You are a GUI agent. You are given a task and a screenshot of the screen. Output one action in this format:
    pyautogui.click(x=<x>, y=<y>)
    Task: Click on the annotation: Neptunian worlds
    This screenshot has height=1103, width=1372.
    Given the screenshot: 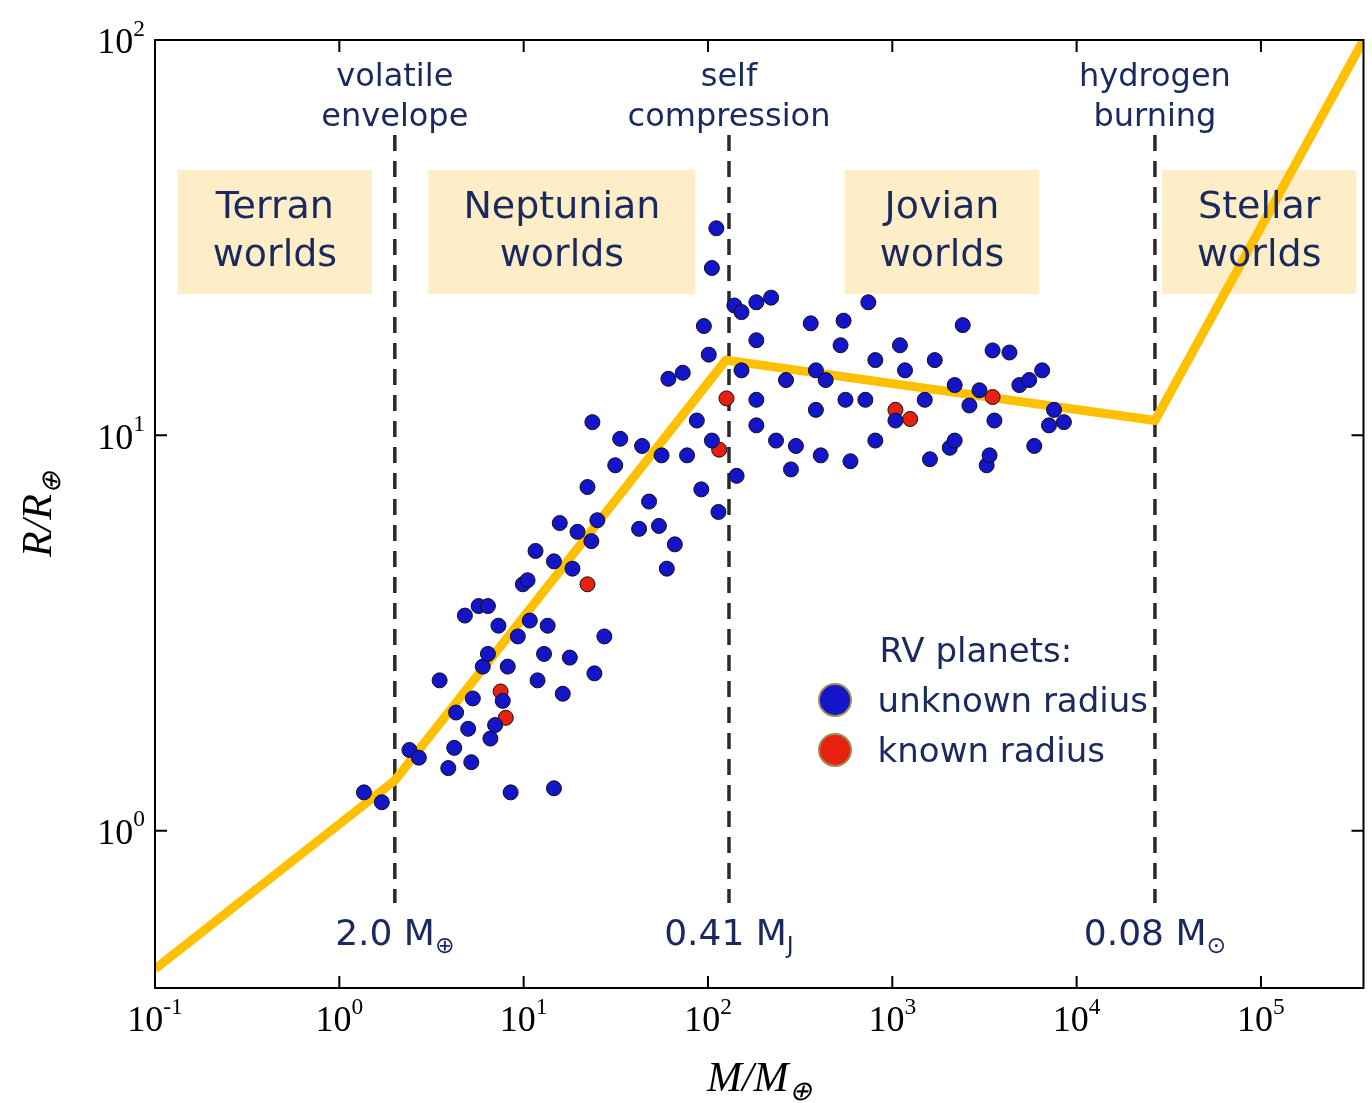 What is the action you would take?
    pyautogui.click(x=562, y=229)
    